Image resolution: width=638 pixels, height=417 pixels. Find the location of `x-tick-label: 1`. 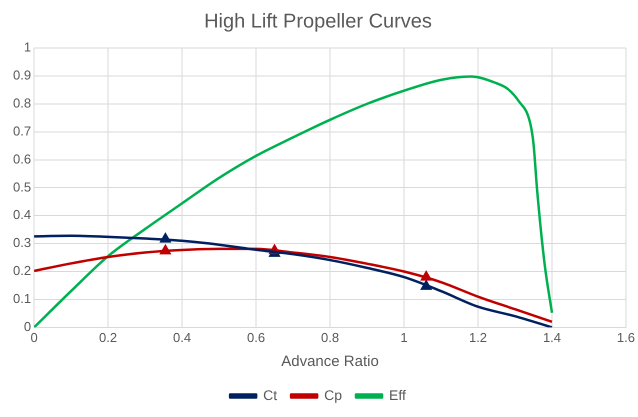

x-tick-label: 1 is located at coordinates (404, 337).